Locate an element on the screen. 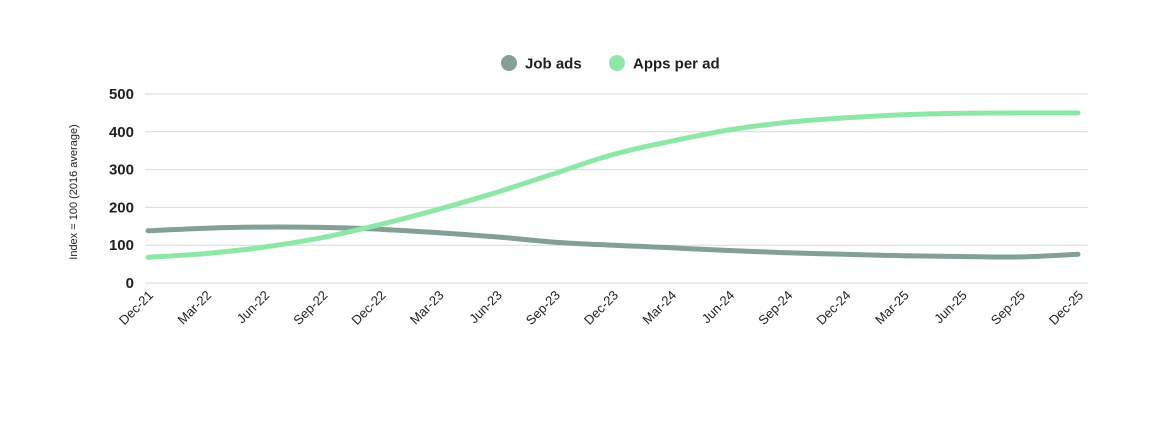 The height and width of the screenshot is (428, 1172). y-tick-label: 300 is located at coordinates (121, 170).